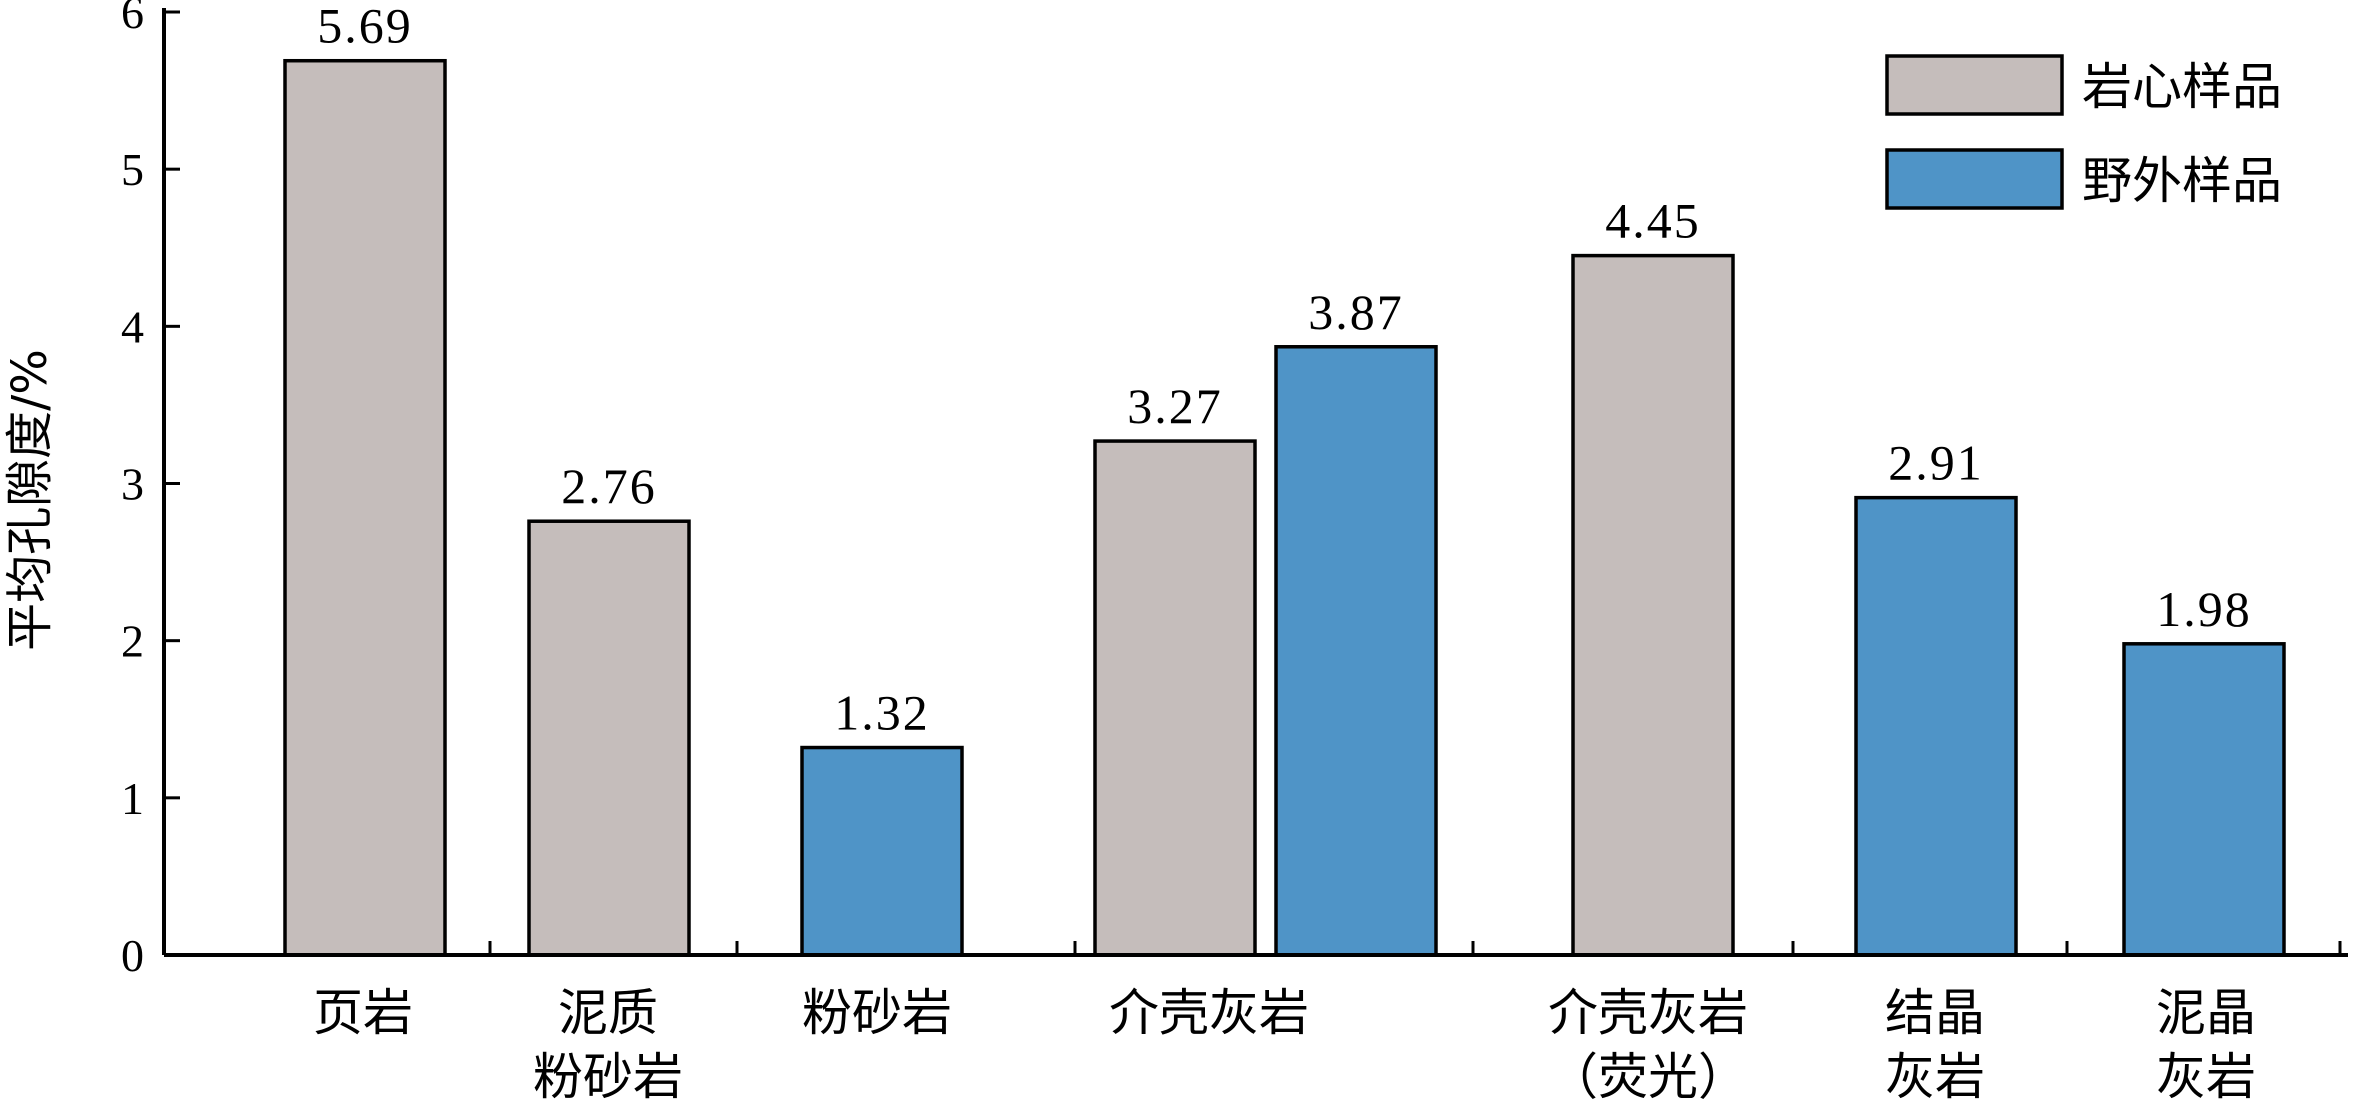 The height and width of the screenshot is (1105, 2356). I want to click on y-tick-label: 3, so click(132, 484).